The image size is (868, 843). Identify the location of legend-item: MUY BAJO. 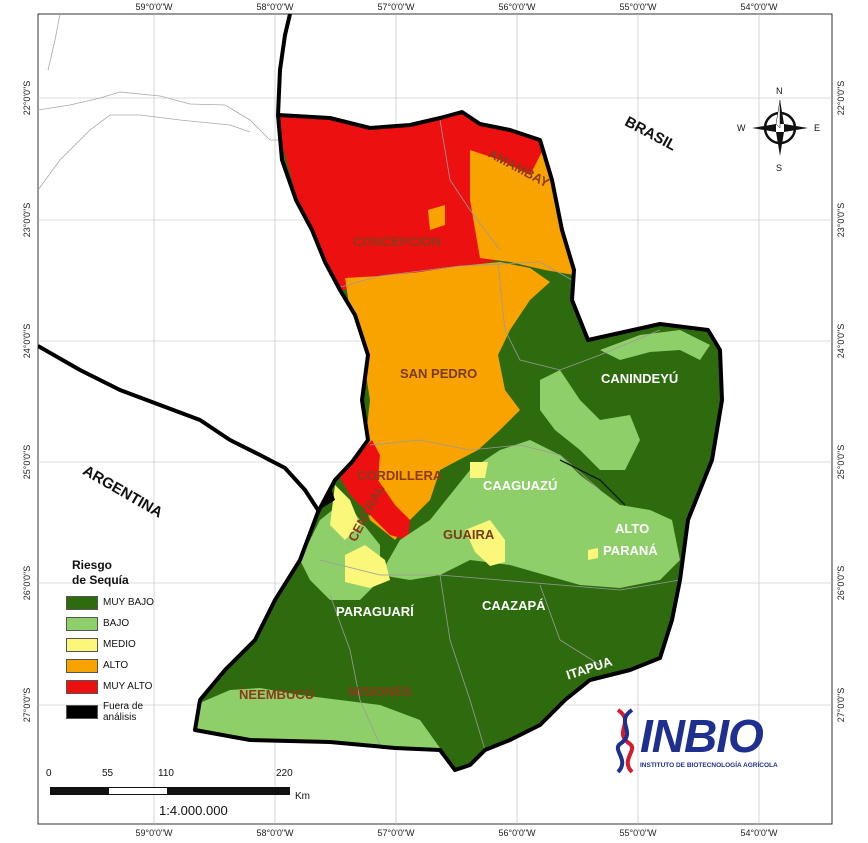
(121, 602).